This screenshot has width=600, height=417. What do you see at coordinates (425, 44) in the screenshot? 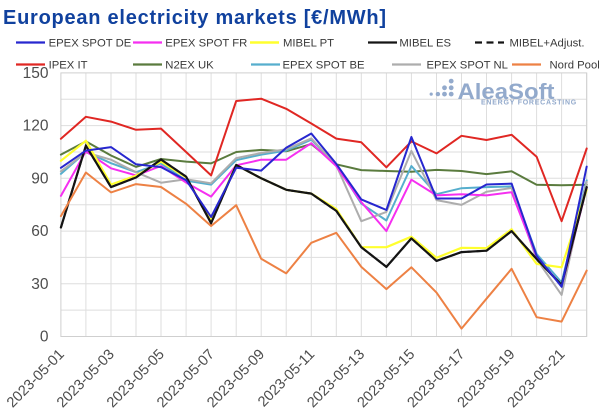
I see `svg-text: MIBEL ES` at bounding box center [425, 44].